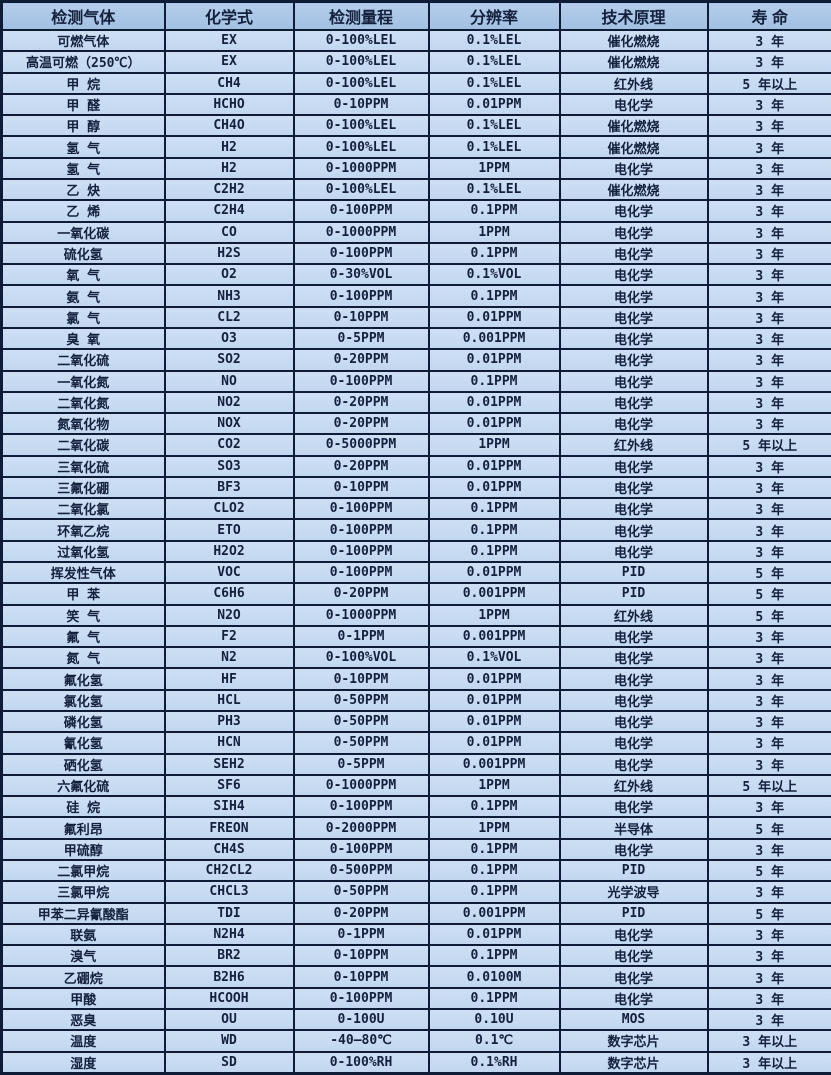 The image size is (831, 1075). What do you see at coordinates (229, 15) in the screenshot?
I see `column-header-formula: 化学式` at bounding box center [229, 15].